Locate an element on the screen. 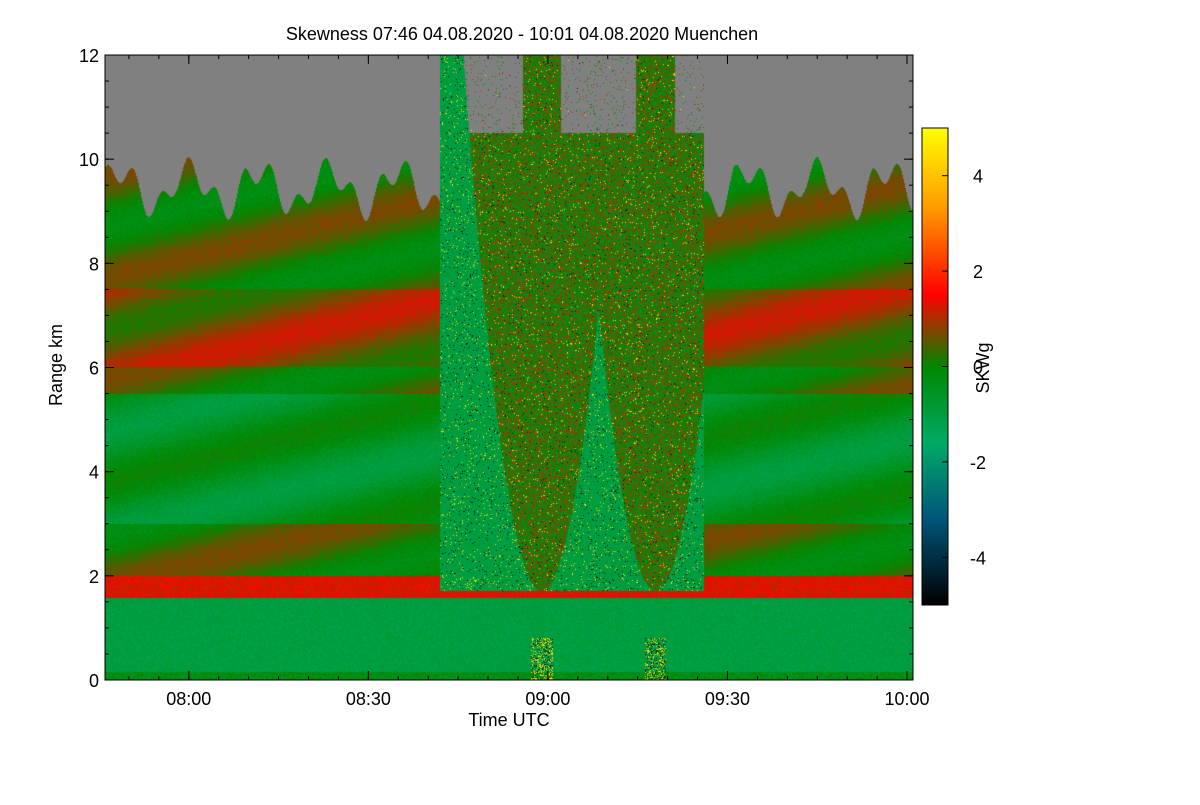 The image size is (1200, 805). colorbar-tick-label: 0 is located at coordinates (978, 368).